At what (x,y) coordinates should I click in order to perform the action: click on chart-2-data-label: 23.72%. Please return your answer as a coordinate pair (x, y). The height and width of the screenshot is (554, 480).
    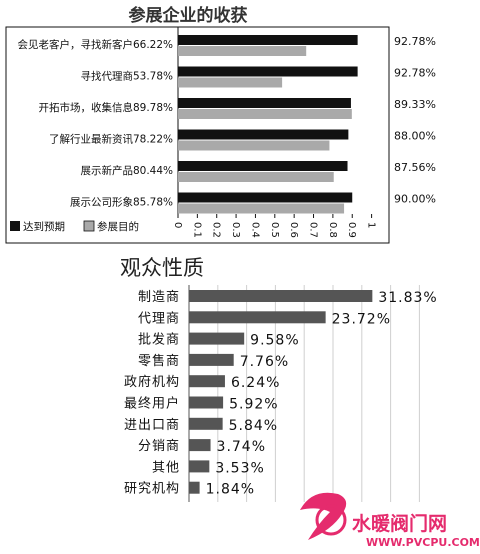
    Looking at the image, I should click on (361, 319).